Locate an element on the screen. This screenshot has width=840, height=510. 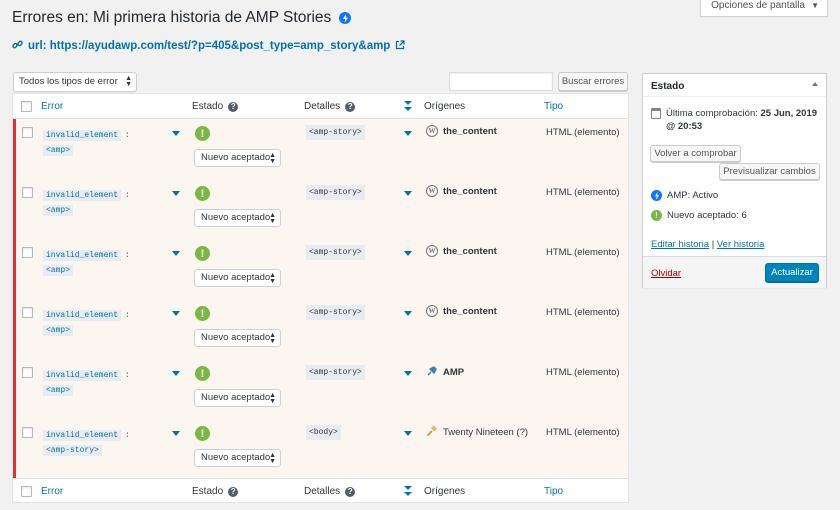
forget-link: Olvidar is located at coordinates (666, 273).